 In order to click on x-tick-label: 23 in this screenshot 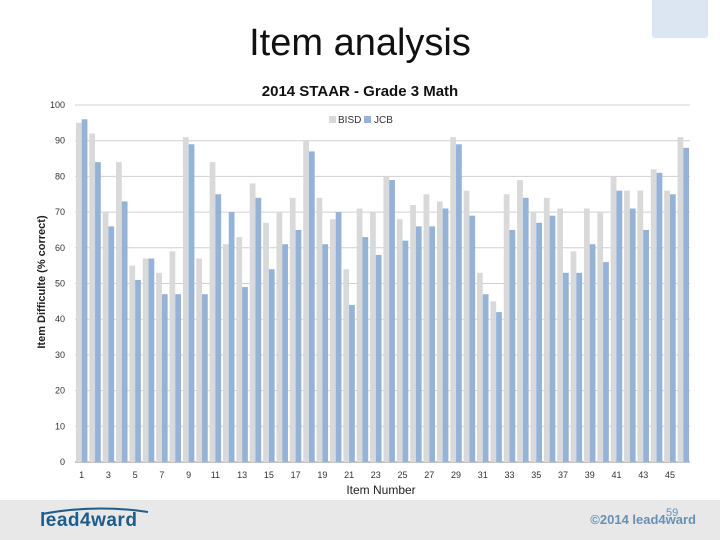, I will do `click(376, 475)`.